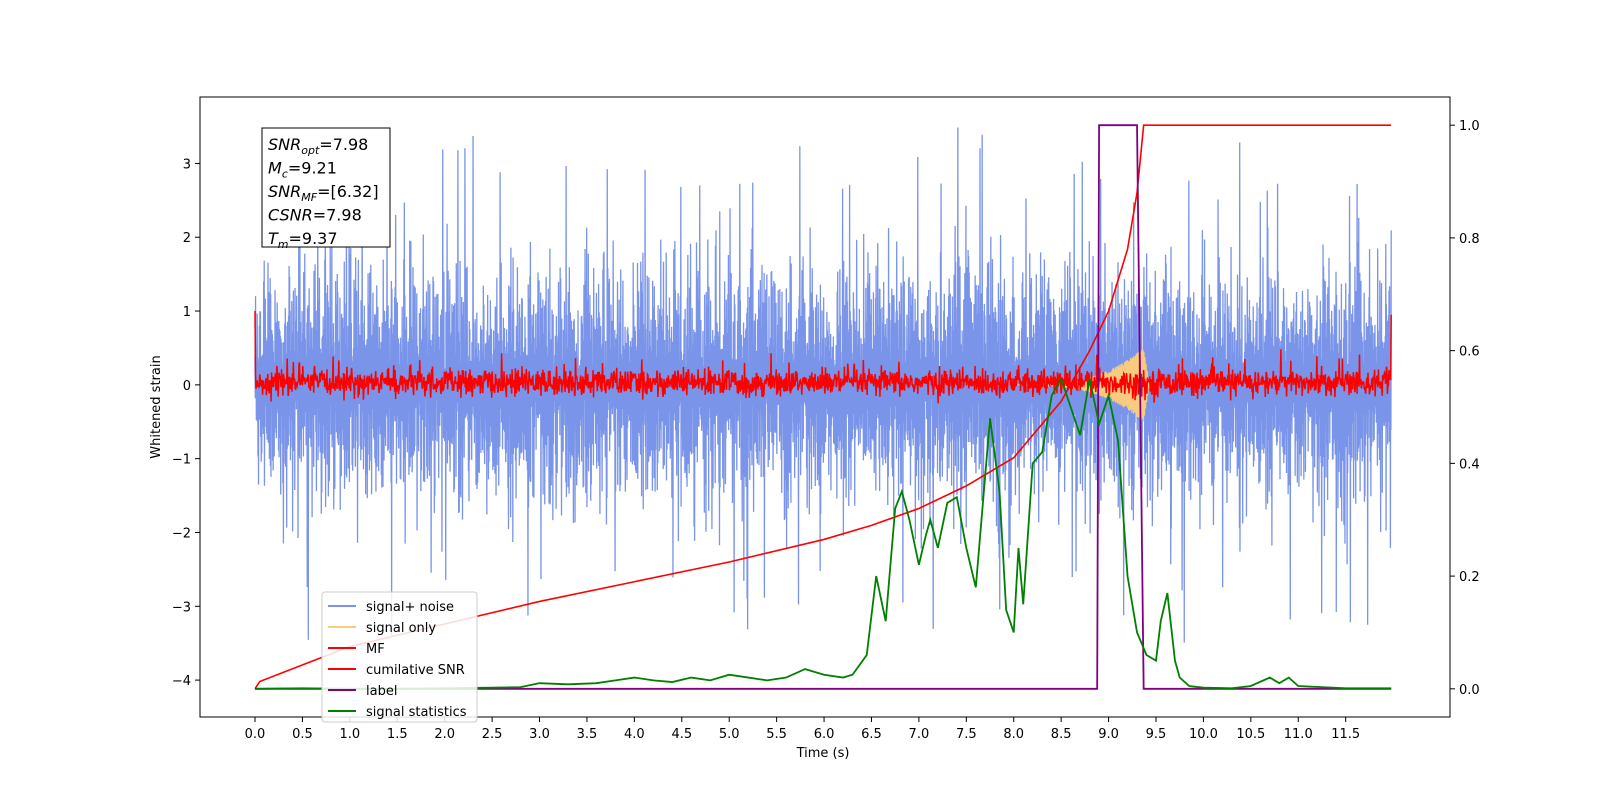 This screenshot has height=800, width=1600. I want to click on stats-line: SNRMF=[6.32], so click(323, 193).